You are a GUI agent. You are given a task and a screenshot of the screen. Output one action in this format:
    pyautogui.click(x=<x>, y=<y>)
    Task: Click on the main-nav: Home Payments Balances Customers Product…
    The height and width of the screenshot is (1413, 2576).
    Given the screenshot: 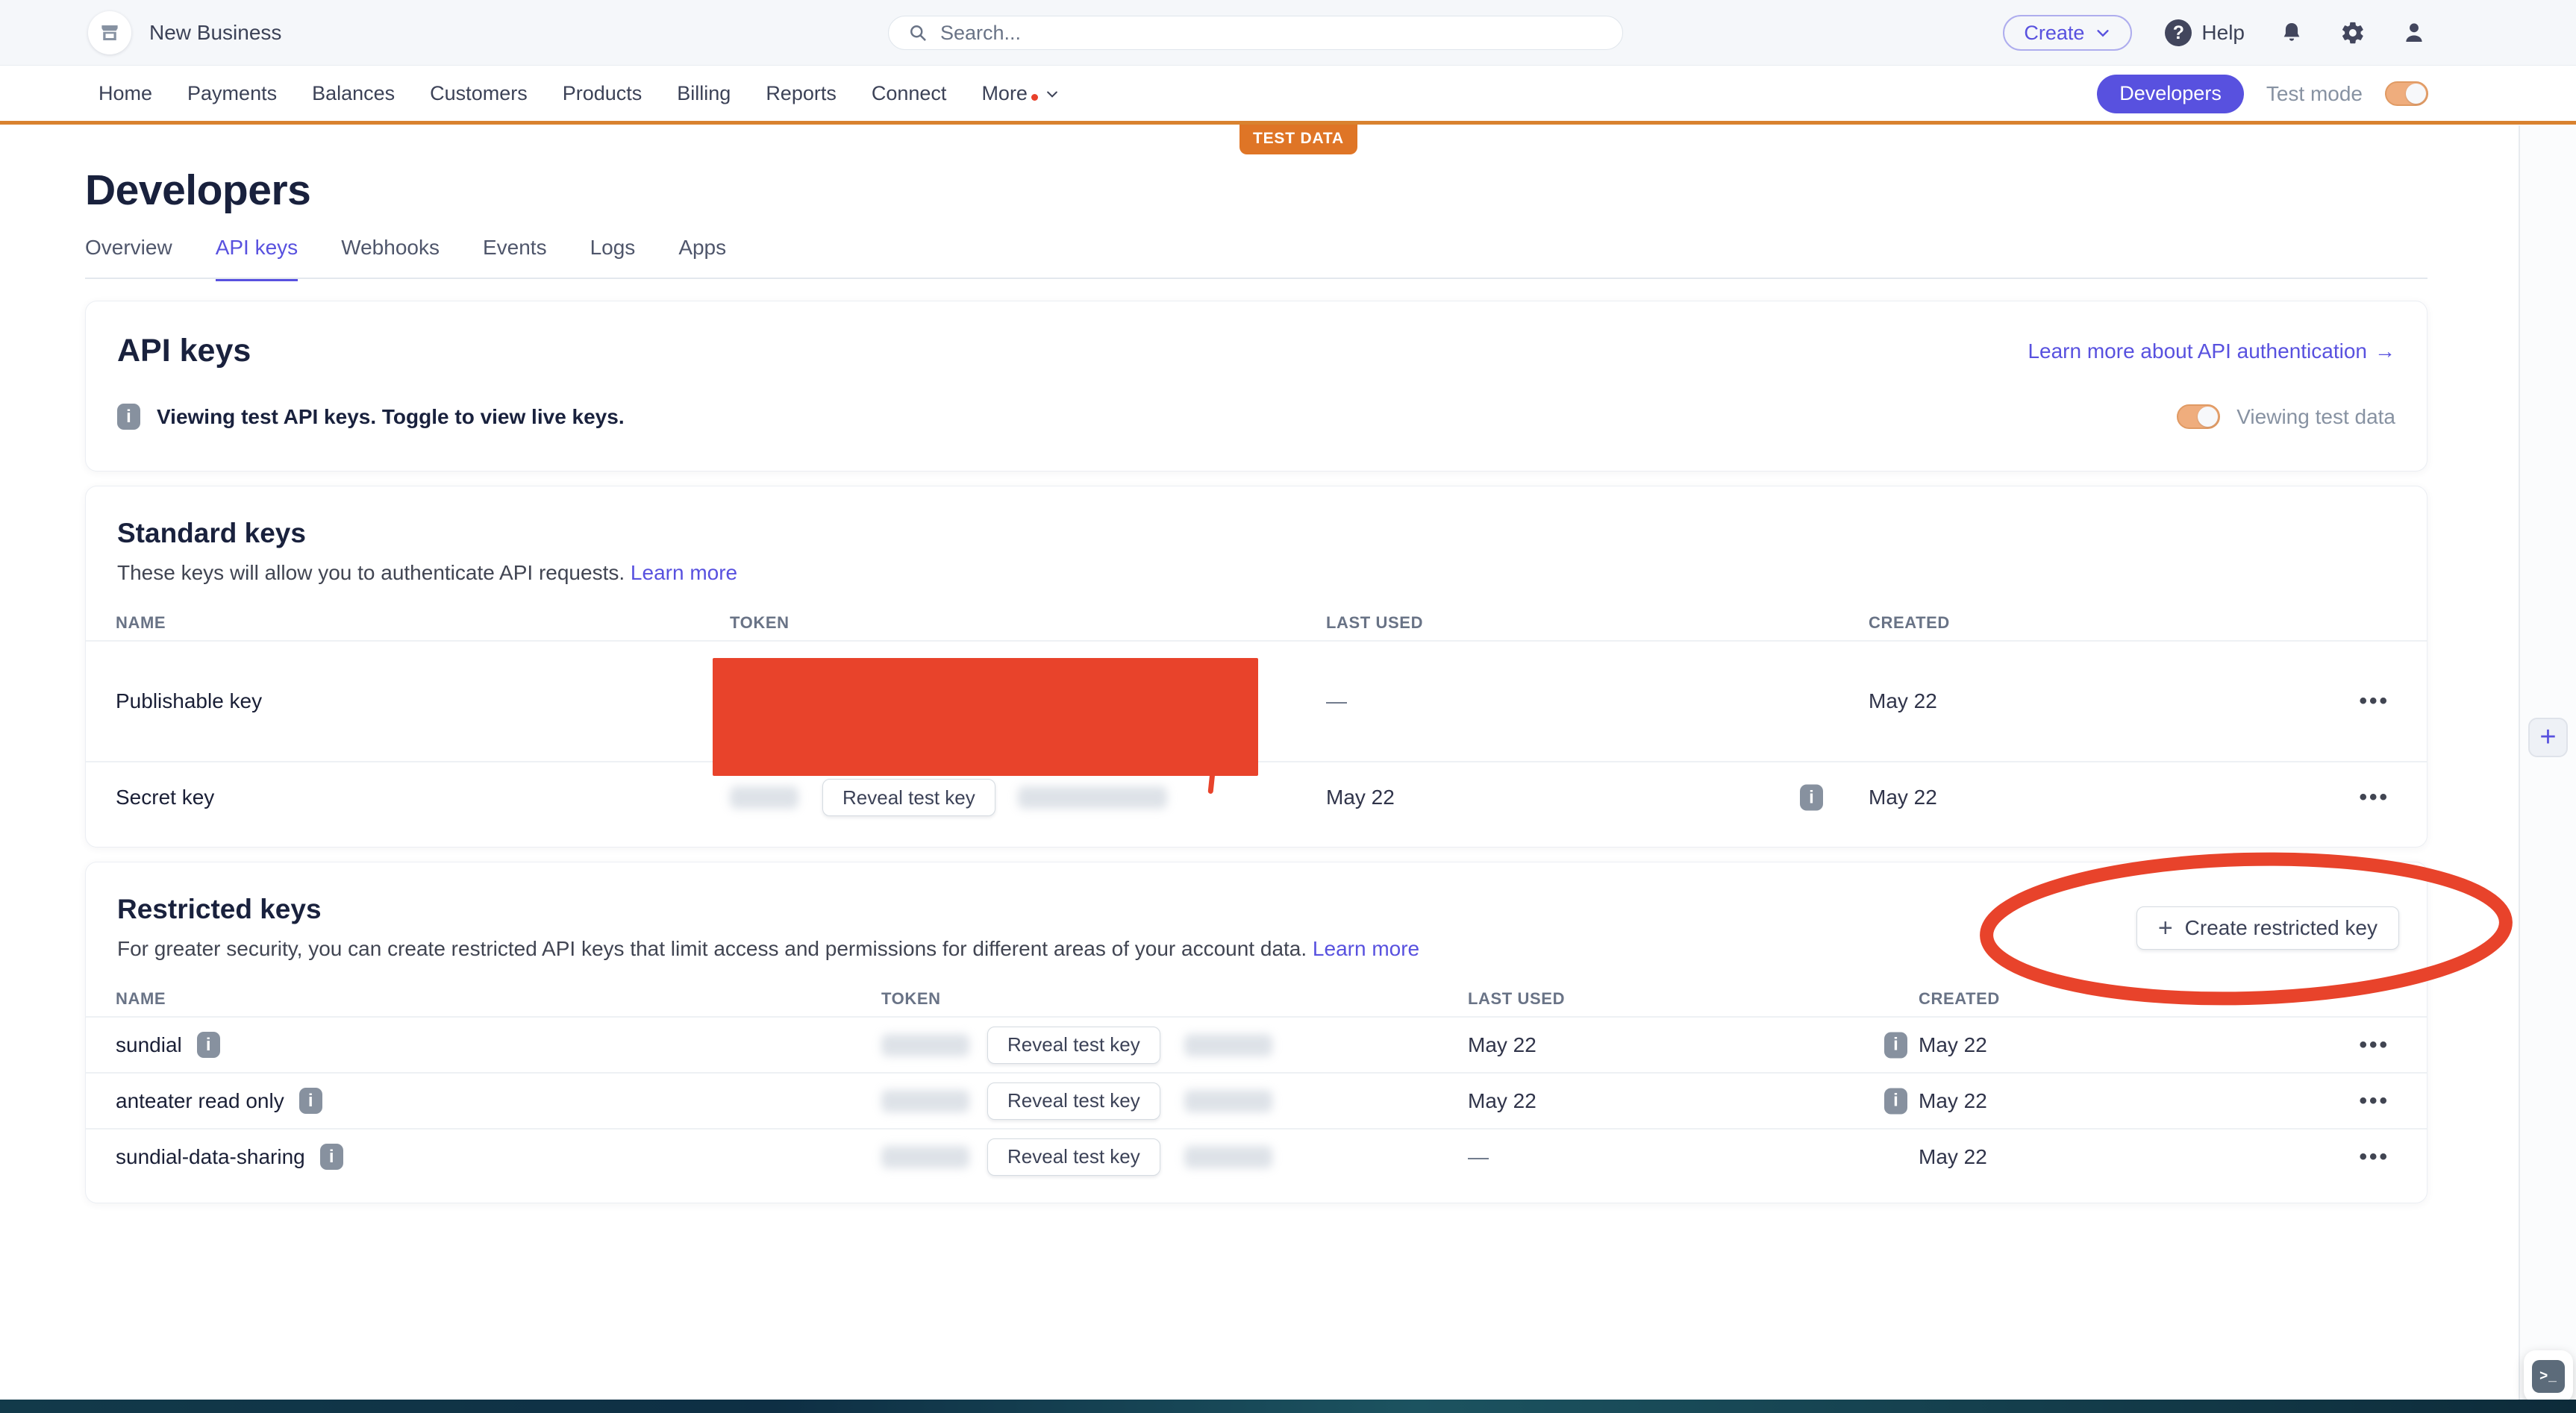 What is the action you would take?
    pyautogui.click(x=1288, y=96)
    